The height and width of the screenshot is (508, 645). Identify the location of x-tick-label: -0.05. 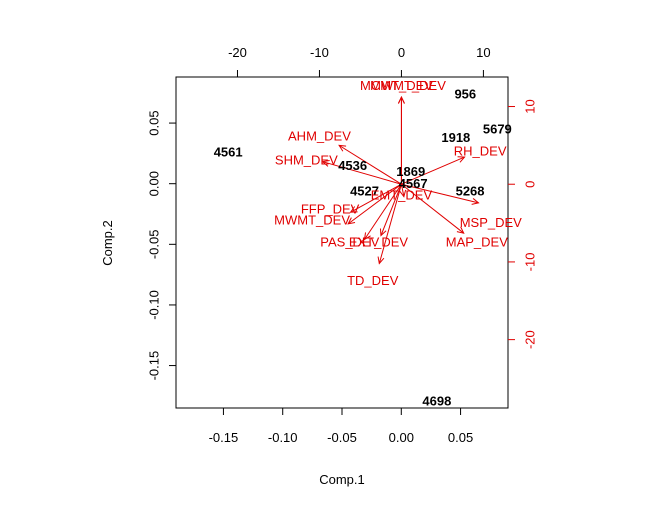
(342, 437).